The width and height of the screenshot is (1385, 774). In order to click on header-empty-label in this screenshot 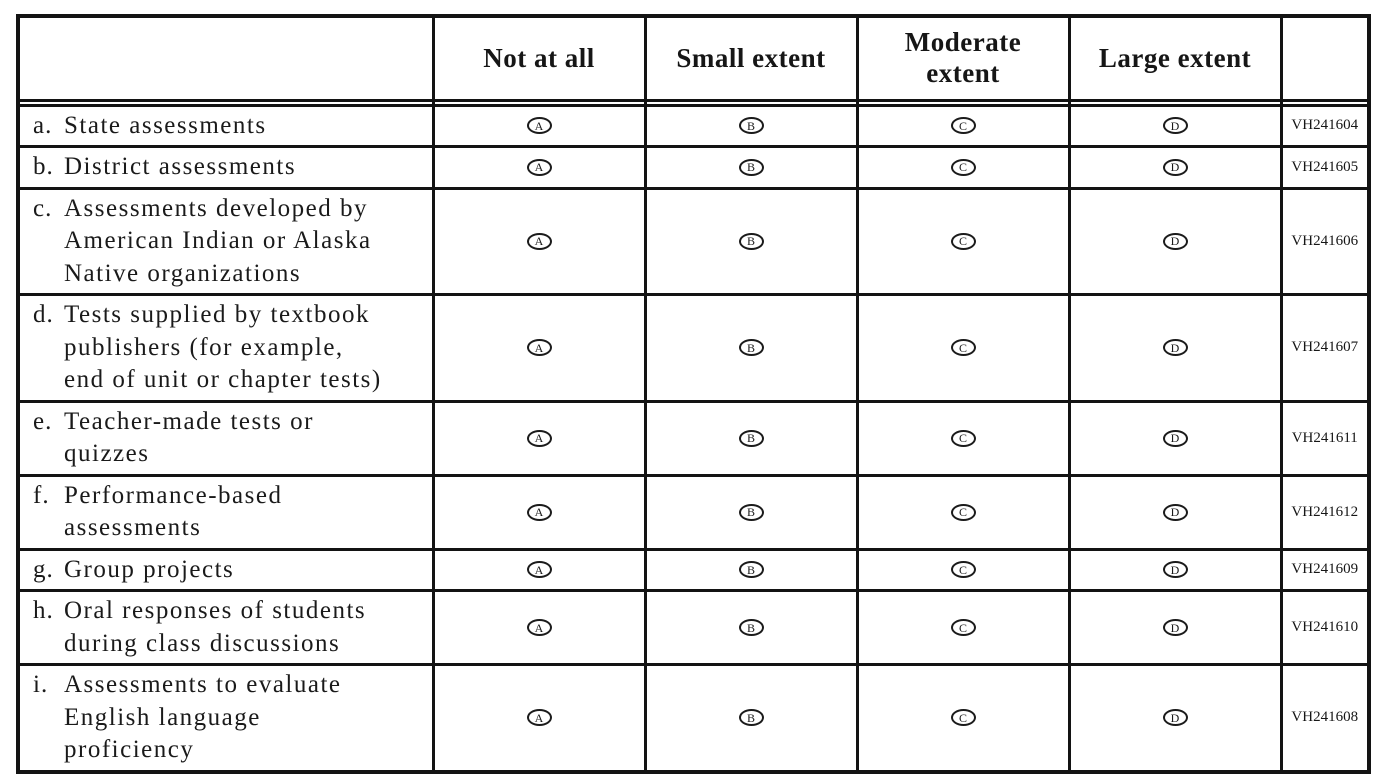, I will do `click(225, 58)`.